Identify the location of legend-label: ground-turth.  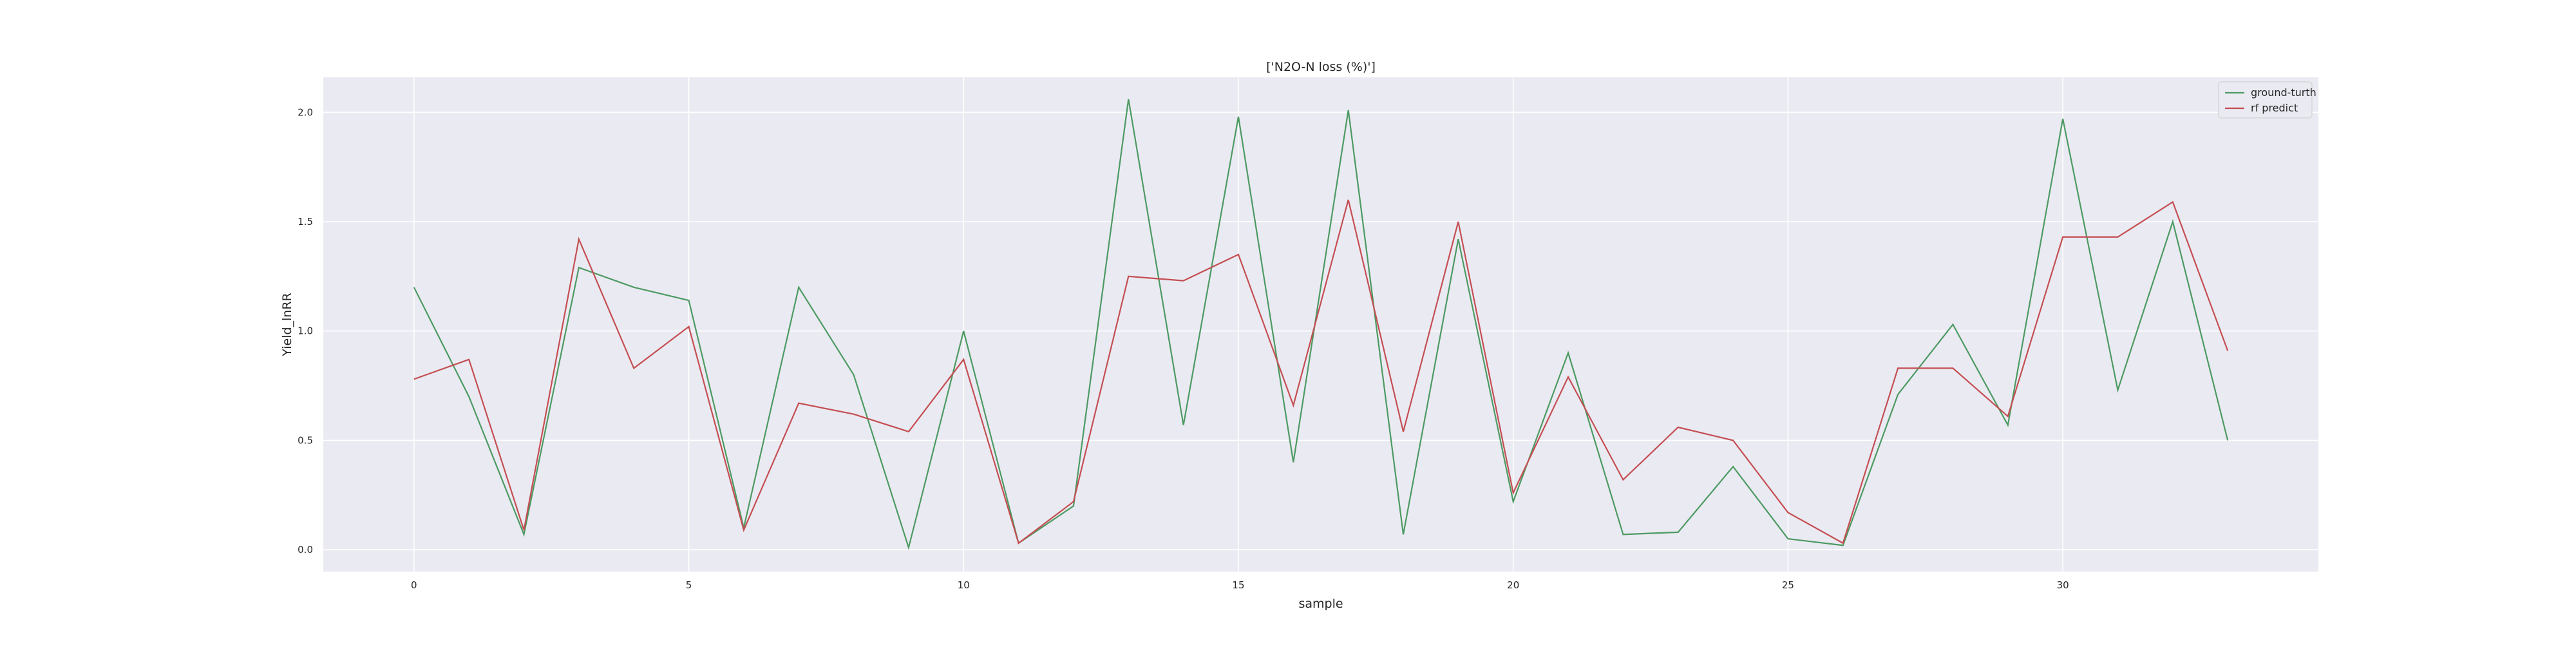
(2283, 92).